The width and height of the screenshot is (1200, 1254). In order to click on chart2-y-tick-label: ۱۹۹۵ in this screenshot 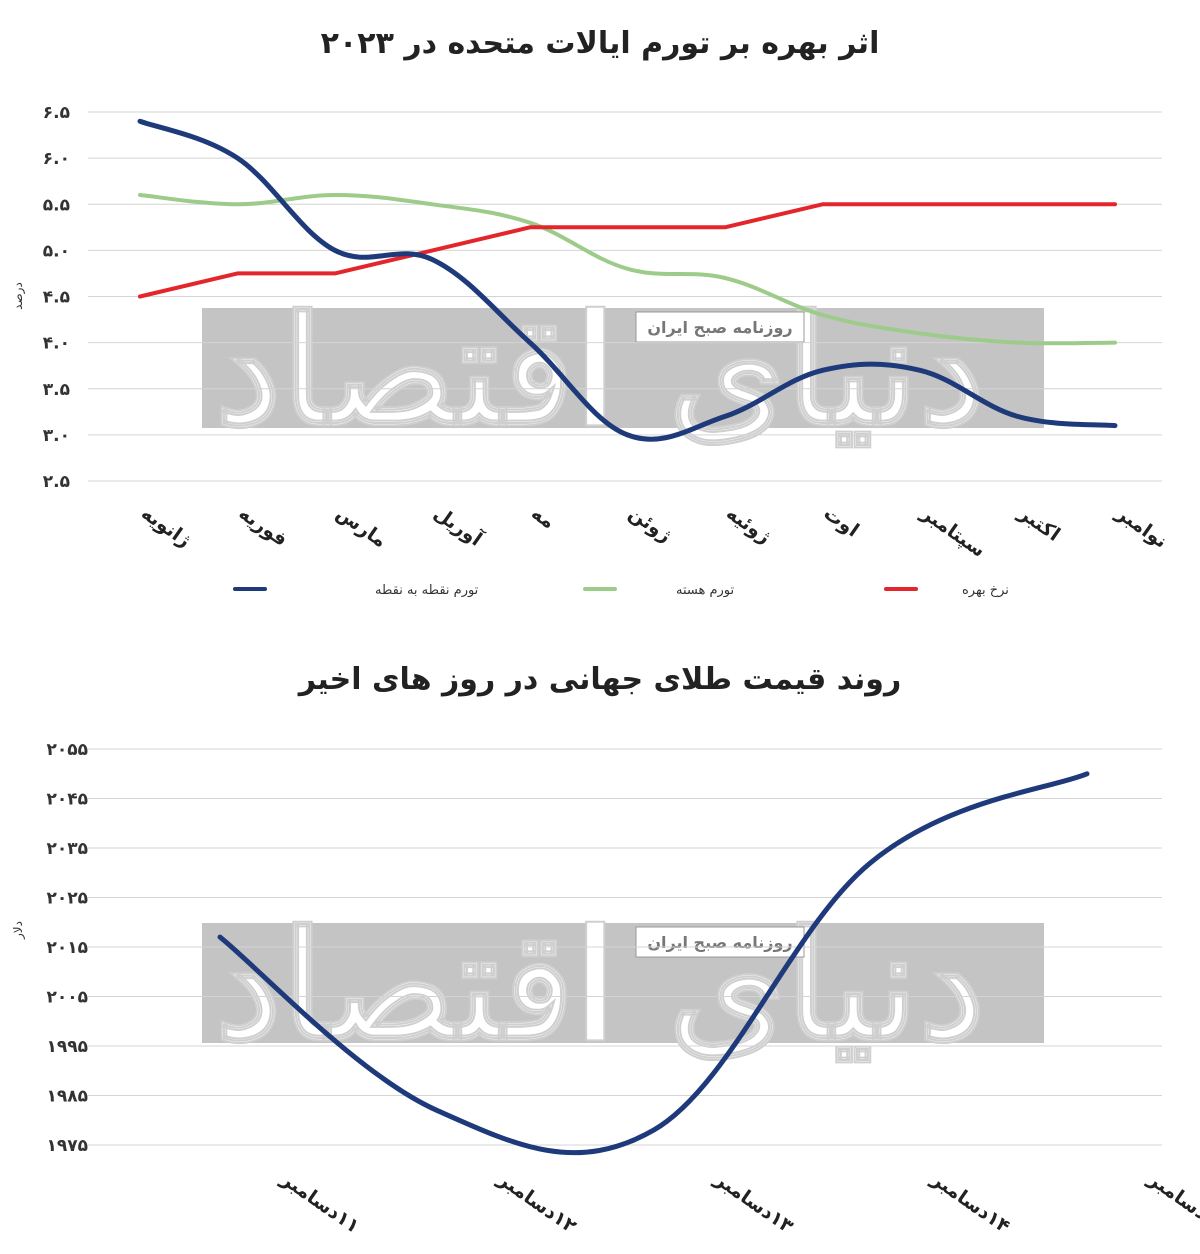, I will do `click(67, 1047)`.